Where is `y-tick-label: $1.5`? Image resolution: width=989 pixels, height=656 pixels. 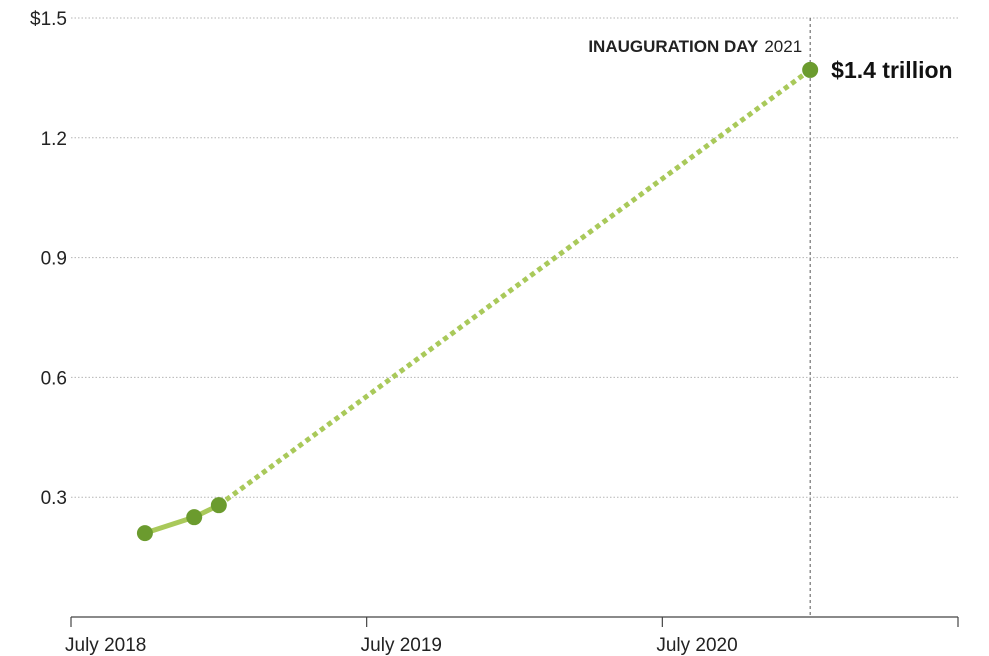
y-tick-label: $1.5 is located at coordinates (48, 19).